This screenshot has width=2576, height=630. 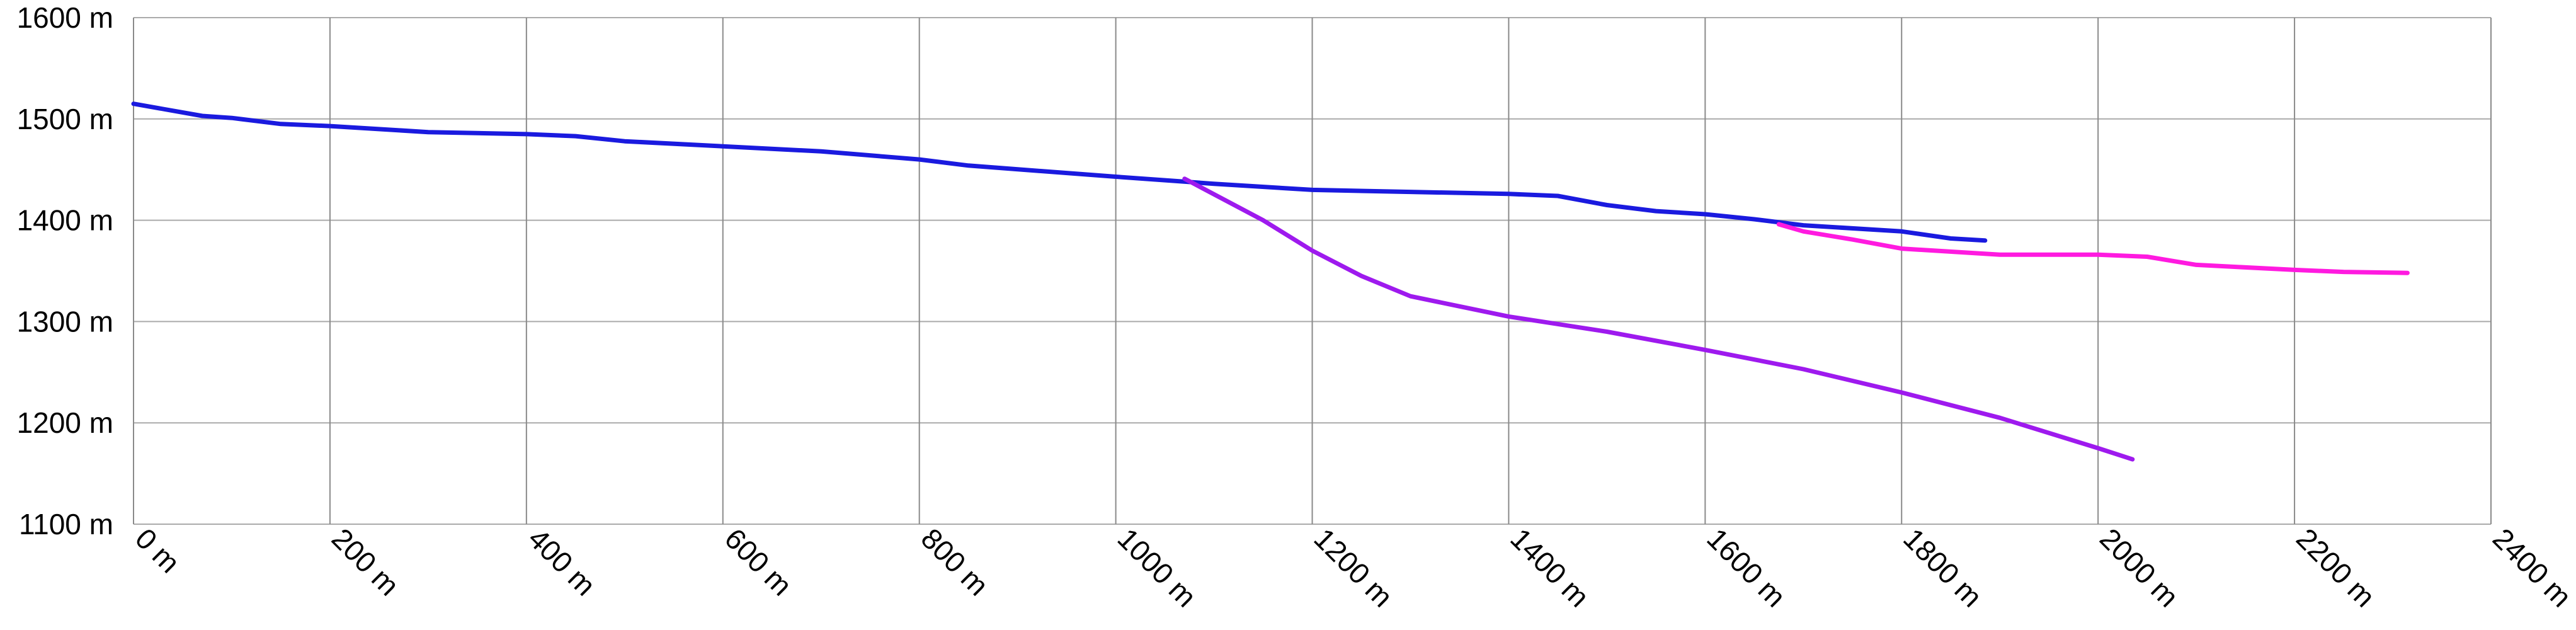 What do you see at coordinates (65, 321) in the screenshot?
I see `y-tick-label: 1300 m` at bounding box center [65, 321].